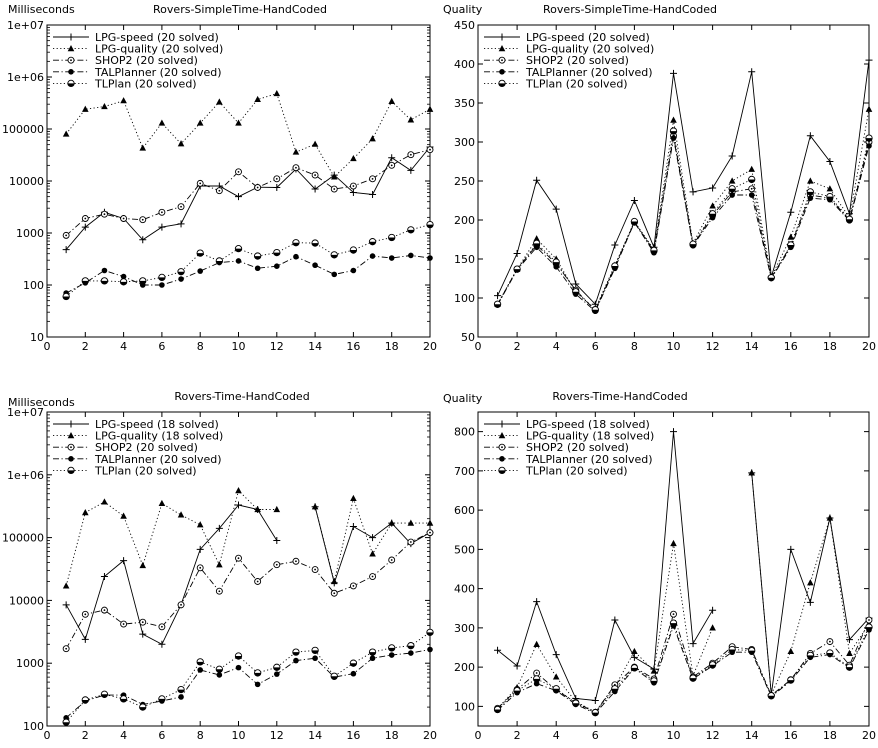 Image resolution: width=878 pixels, height=748 pixels. What do you see at coordinates (589, 72) in the screenshot?
I see `legend-label: TALPlanner (20 solved)` at bounding box center [589, 72].